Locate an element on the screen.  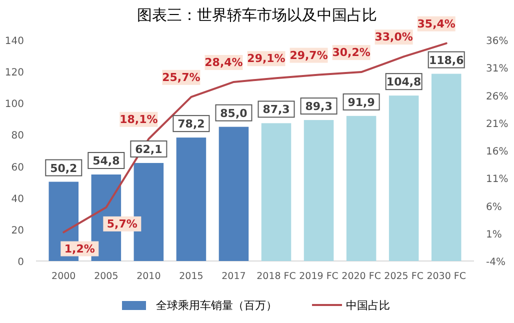
y-tick-label: 140 is located at coordinates (14, 41).